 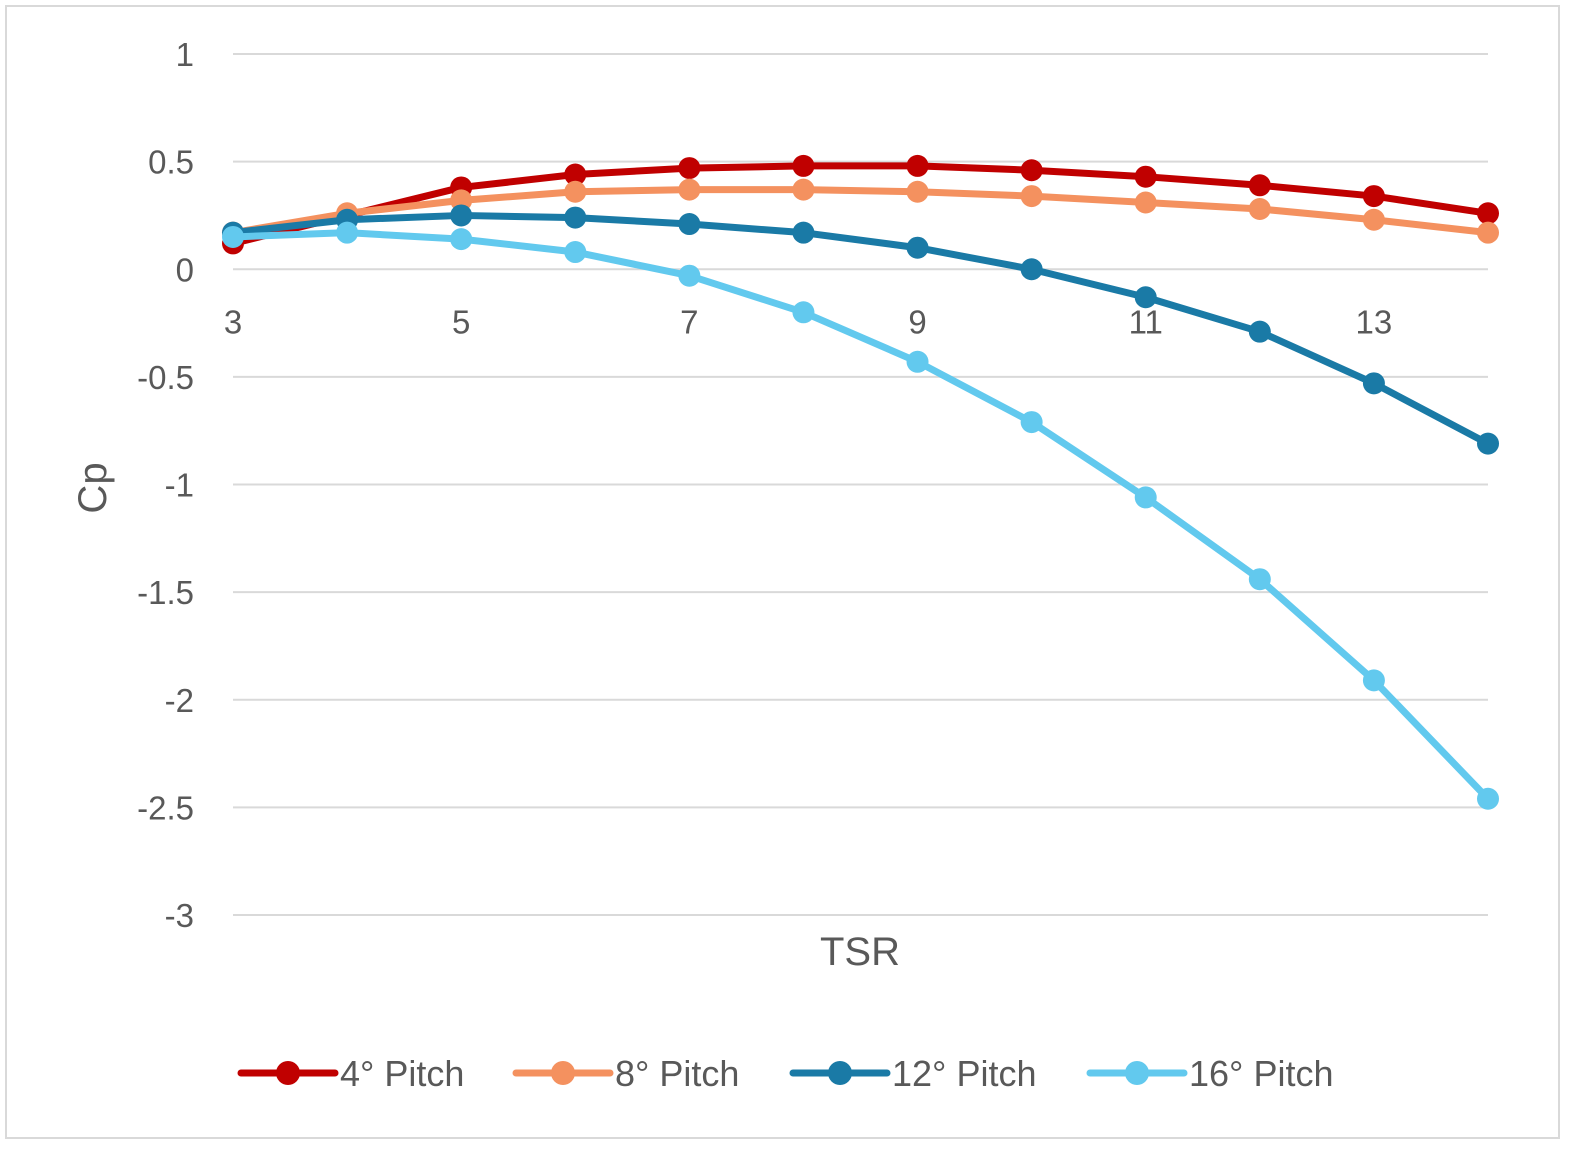 I want to click on y-tick-label: 0, so click(x=185, y=269).